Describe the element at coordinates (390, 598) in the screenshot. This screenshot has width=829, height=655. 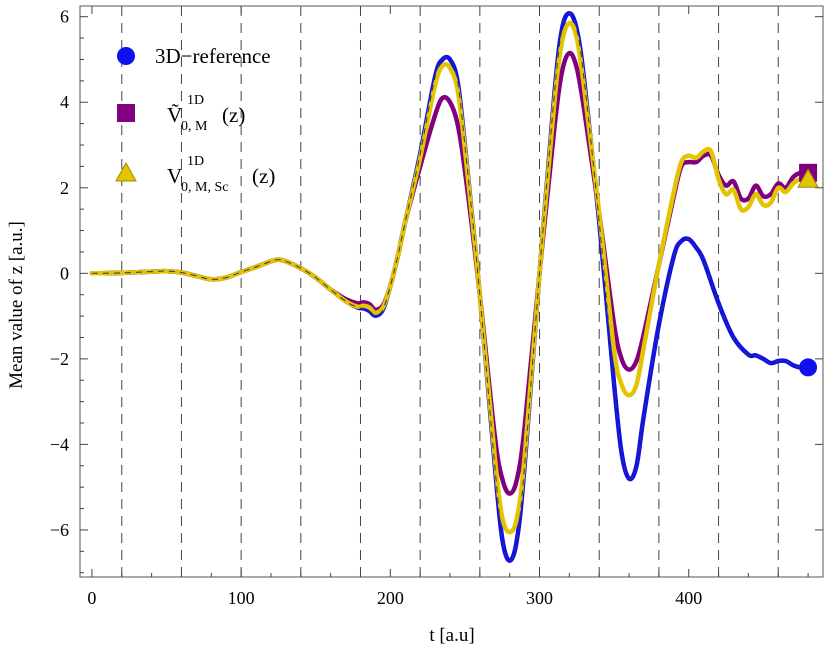
I see `x-tick-label: 200` at that location.